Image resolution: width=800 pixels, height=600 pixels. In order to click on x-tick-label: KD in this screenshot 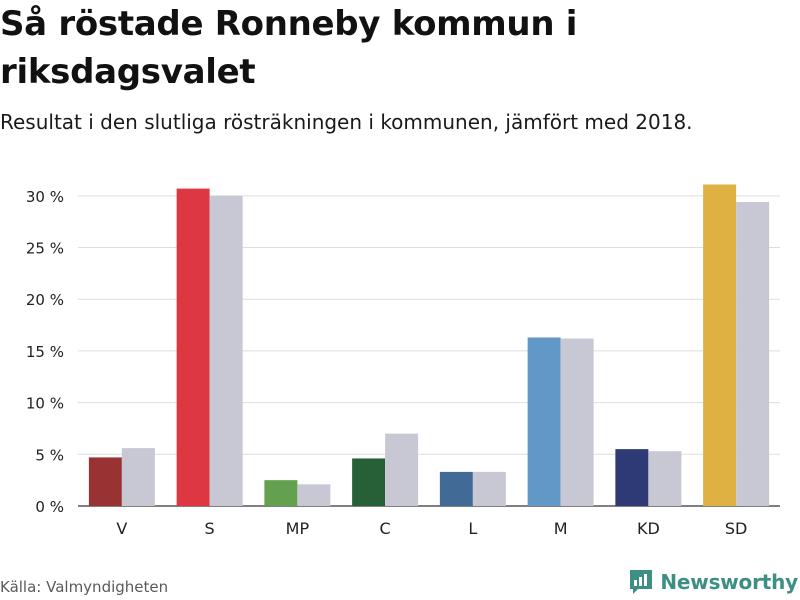, I will do `click(648, 528)`.